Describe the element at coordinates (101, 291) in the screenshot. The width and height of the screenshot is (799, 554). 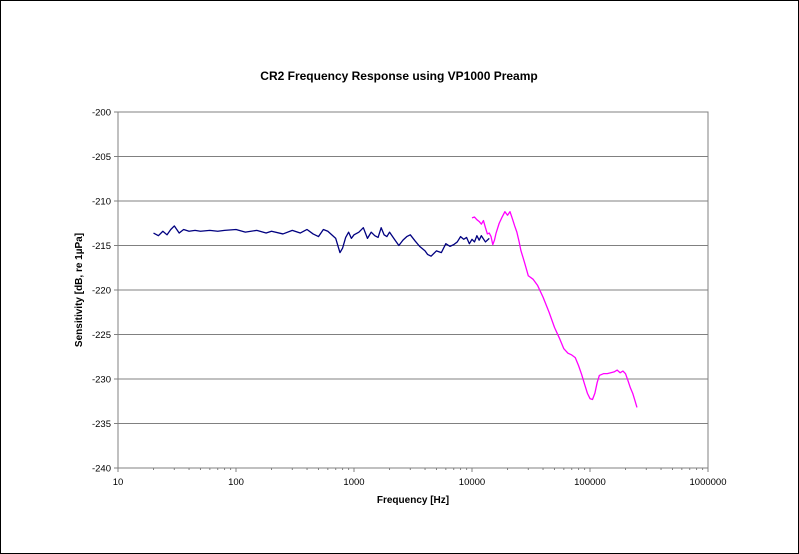
I see `y-tick-label: -220` at that location.